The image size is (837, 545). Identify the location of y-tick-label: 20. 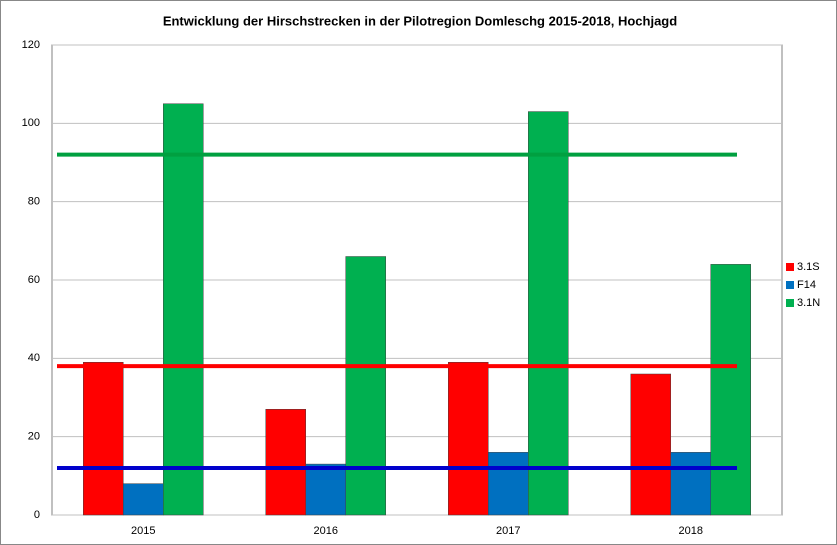
(34, 437).